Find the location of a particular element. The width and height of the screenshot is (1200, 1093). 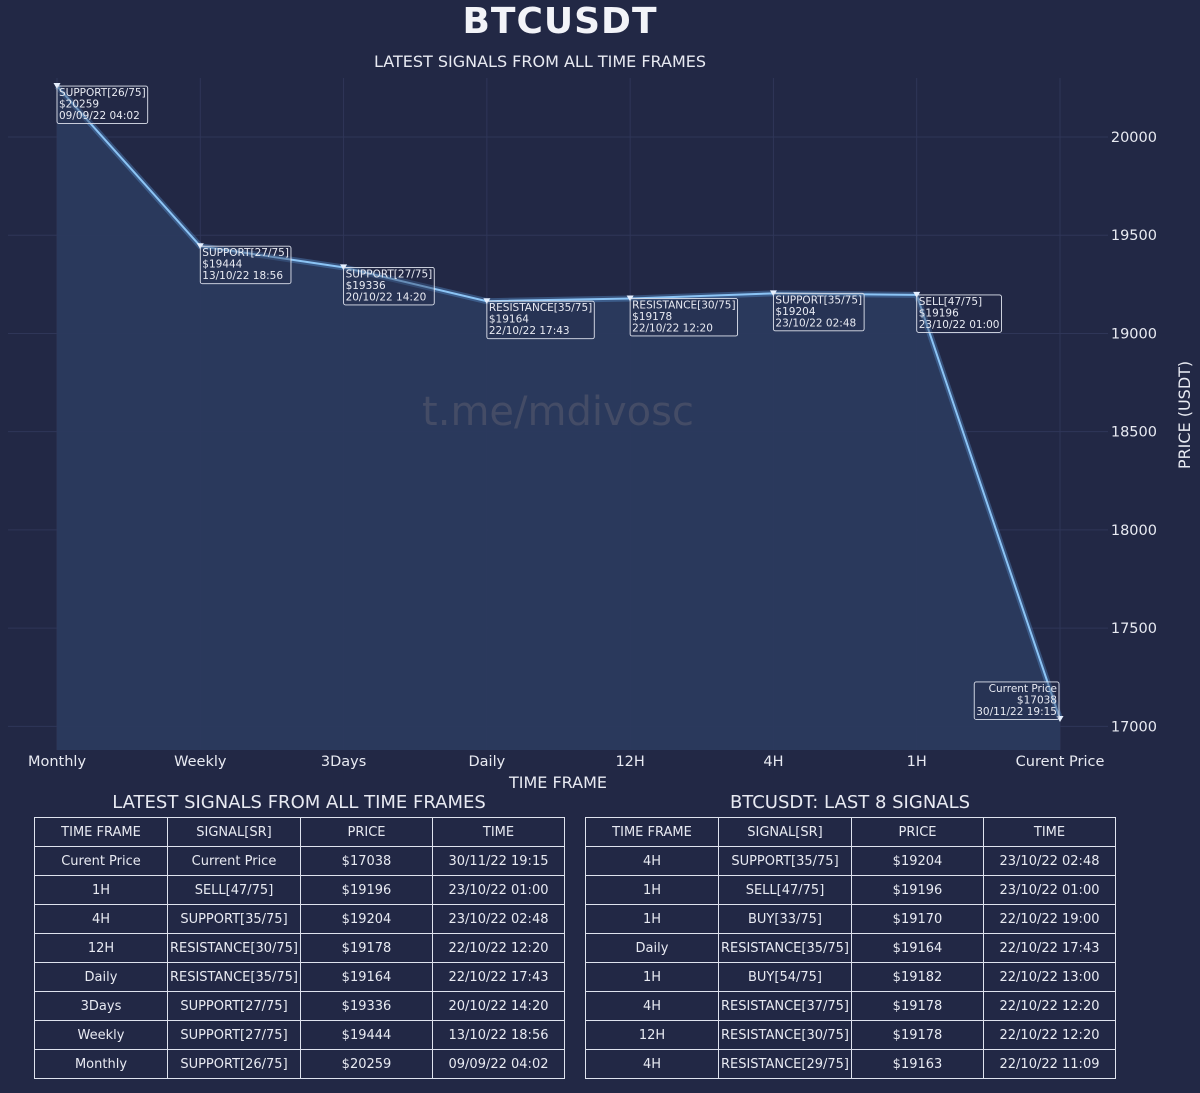

x-tick-label: Daily is located at coordinates (487, 762).